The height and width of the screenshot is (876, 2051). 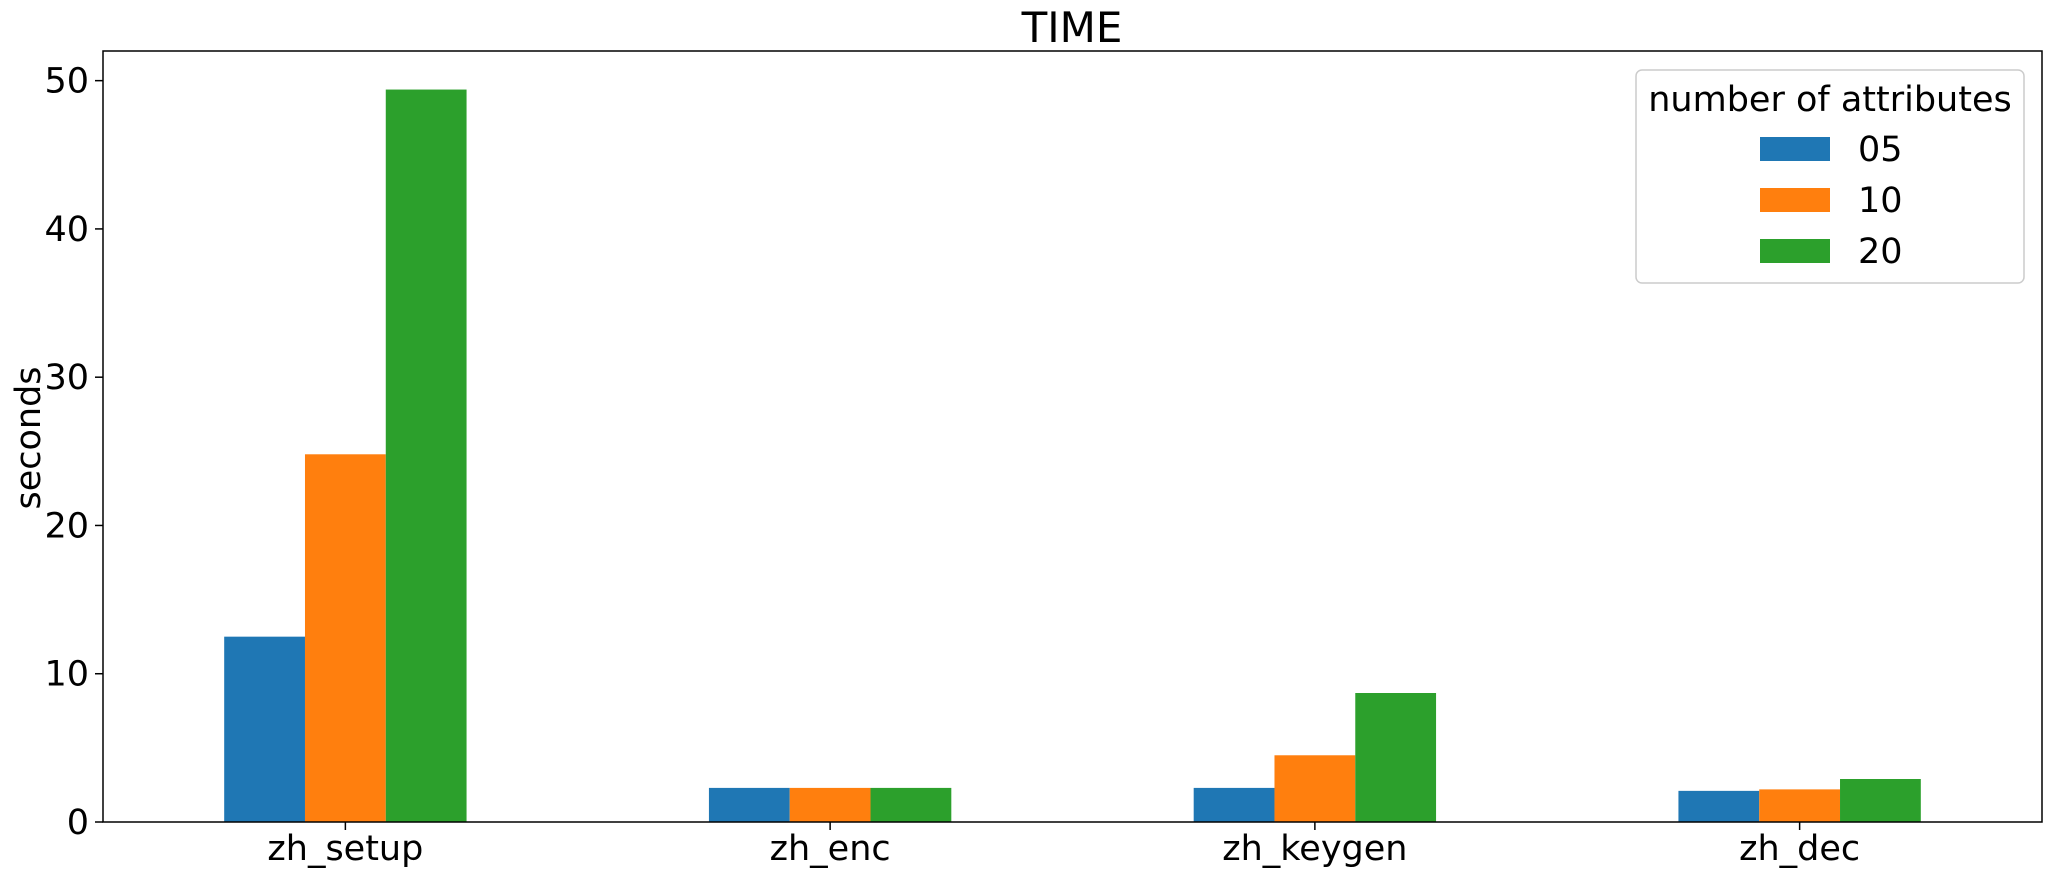 What do you see at coordinates (1880, 252) in the screenshot?
I see `legend-label-20: 20` at bounding box center [1880, 252].